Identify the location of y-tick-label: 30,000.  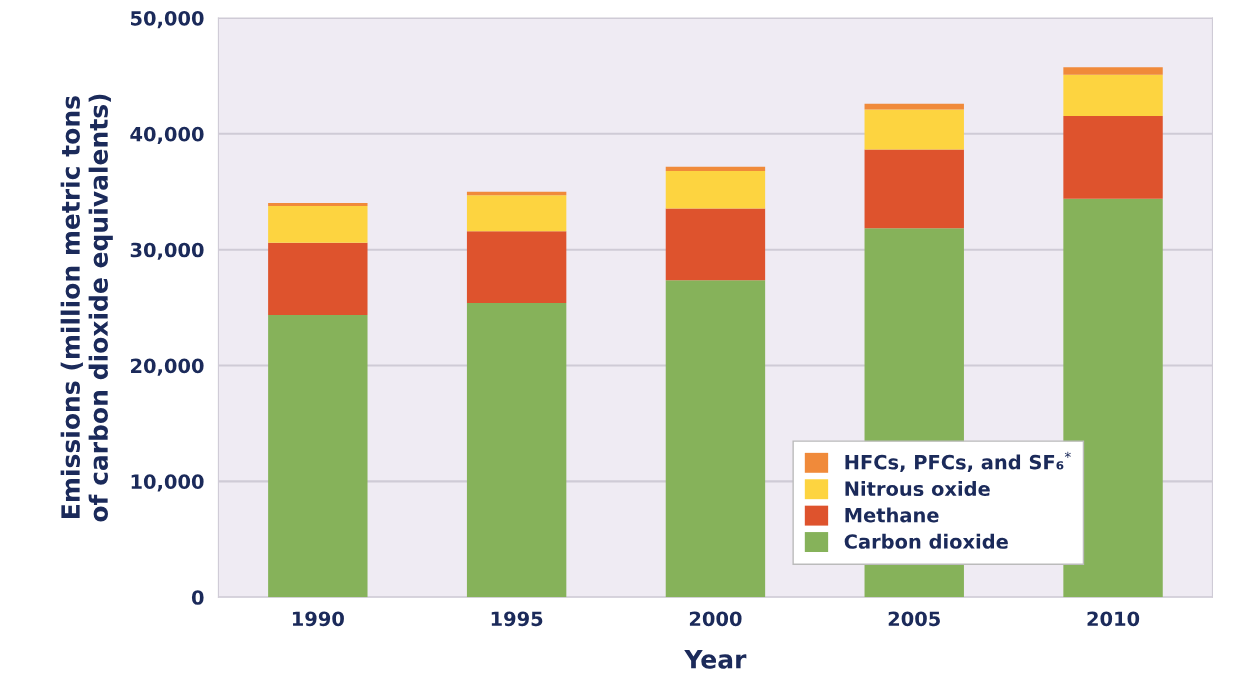
(167, 251).